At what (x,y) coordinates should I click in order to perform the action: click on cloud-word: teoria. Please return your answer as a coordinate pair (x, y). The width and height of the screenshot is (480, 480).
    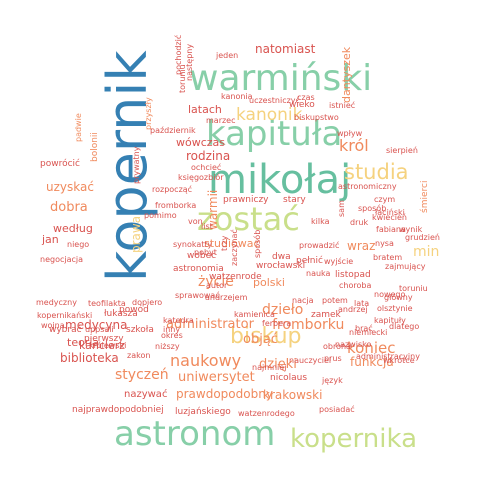
    Looking at the image, I should click on (83, 342).